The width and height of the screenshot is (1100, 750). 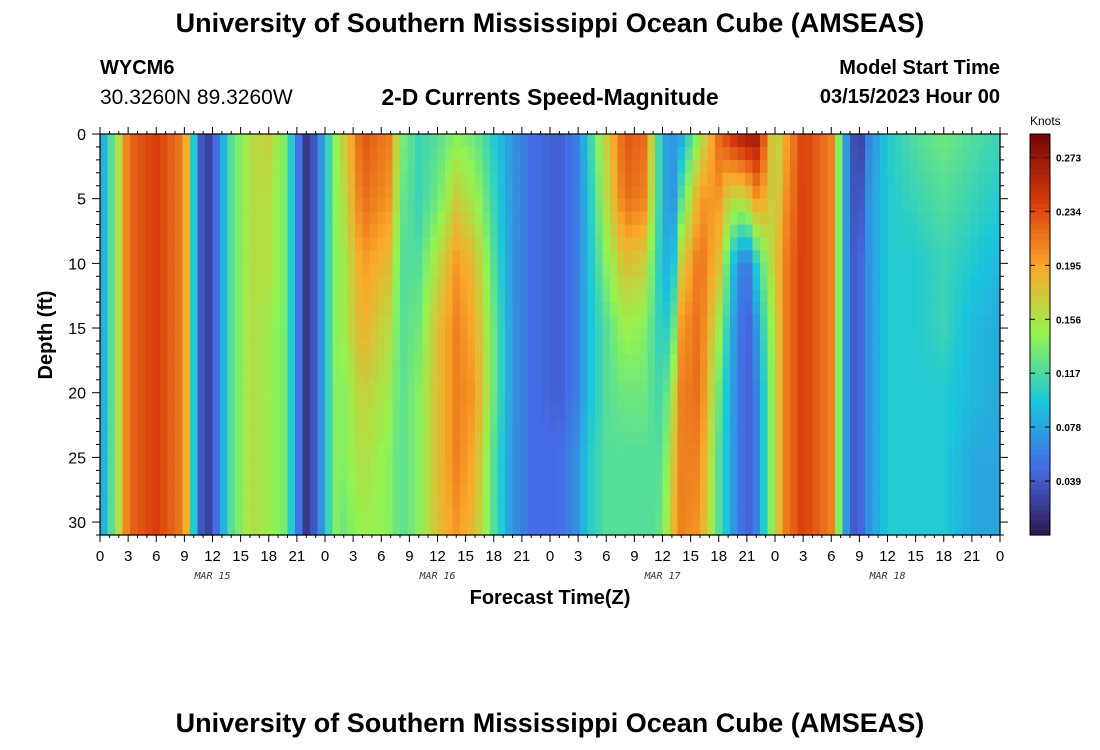 What do you see at coordinates (943, 556) in the screenshot?
I see `x-tick-label: 18` at bounding box center [943, 556].